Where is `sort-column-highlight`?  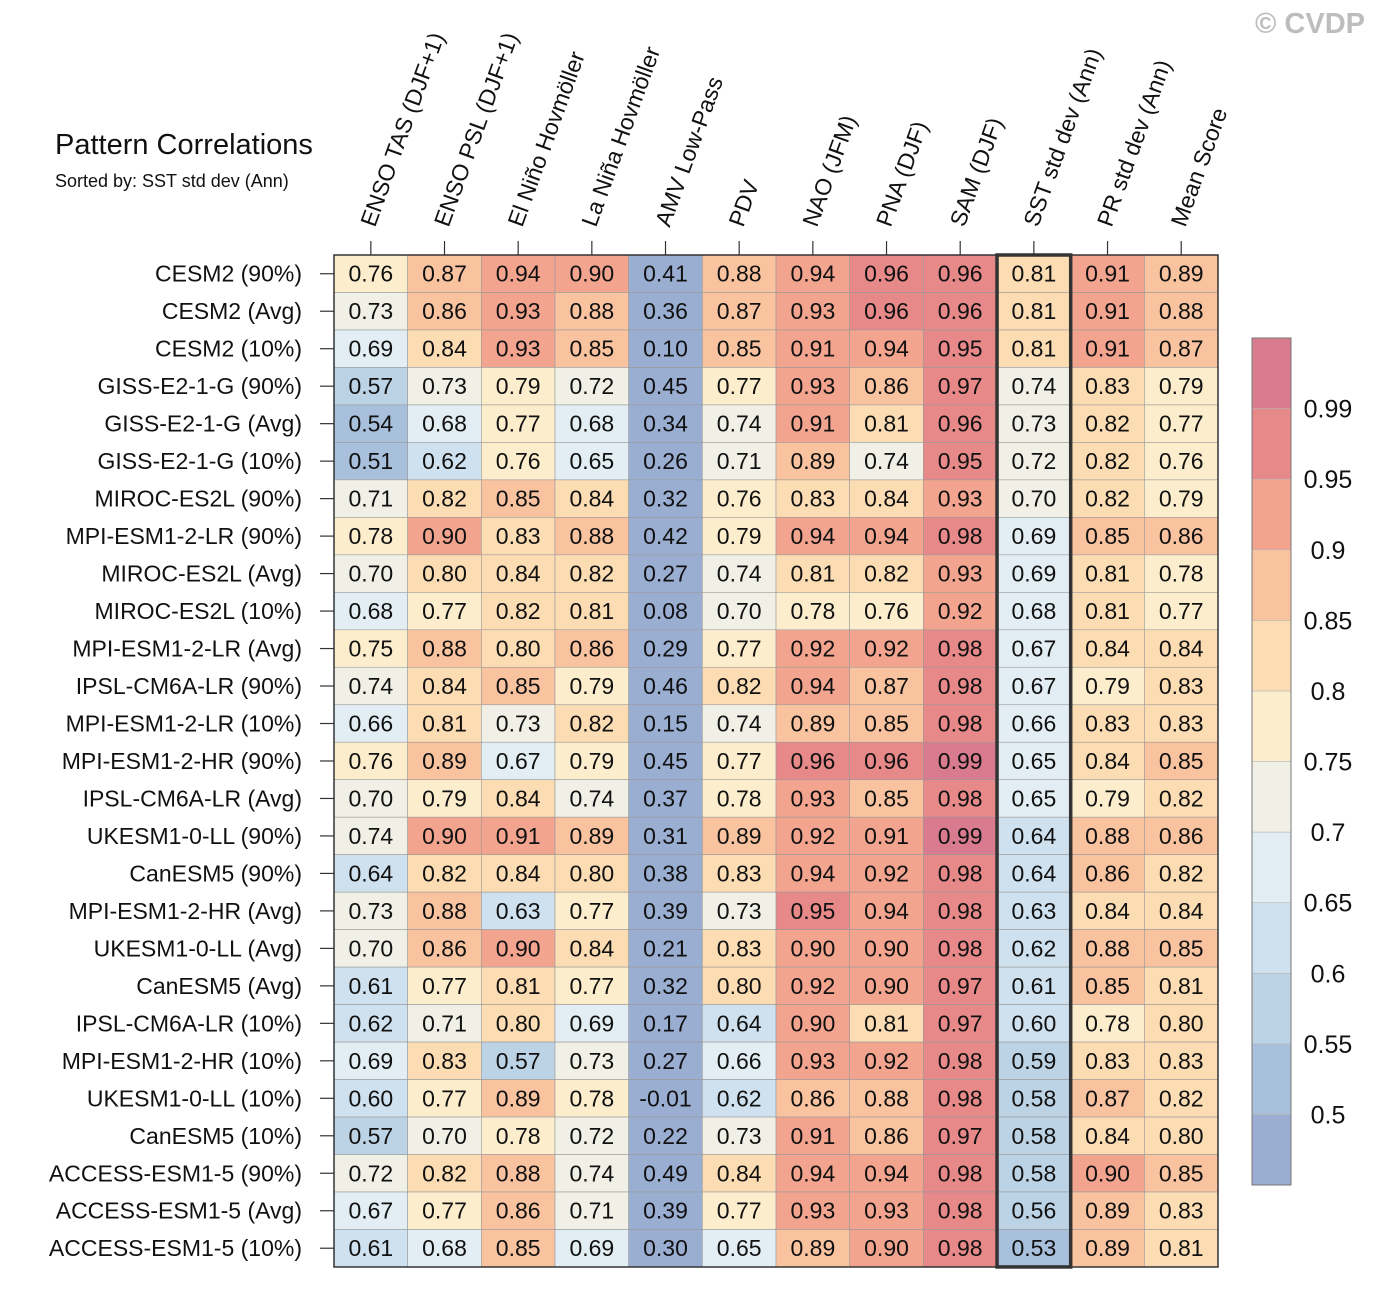
sort-column-highlight is located at coordinates (1034, 761).